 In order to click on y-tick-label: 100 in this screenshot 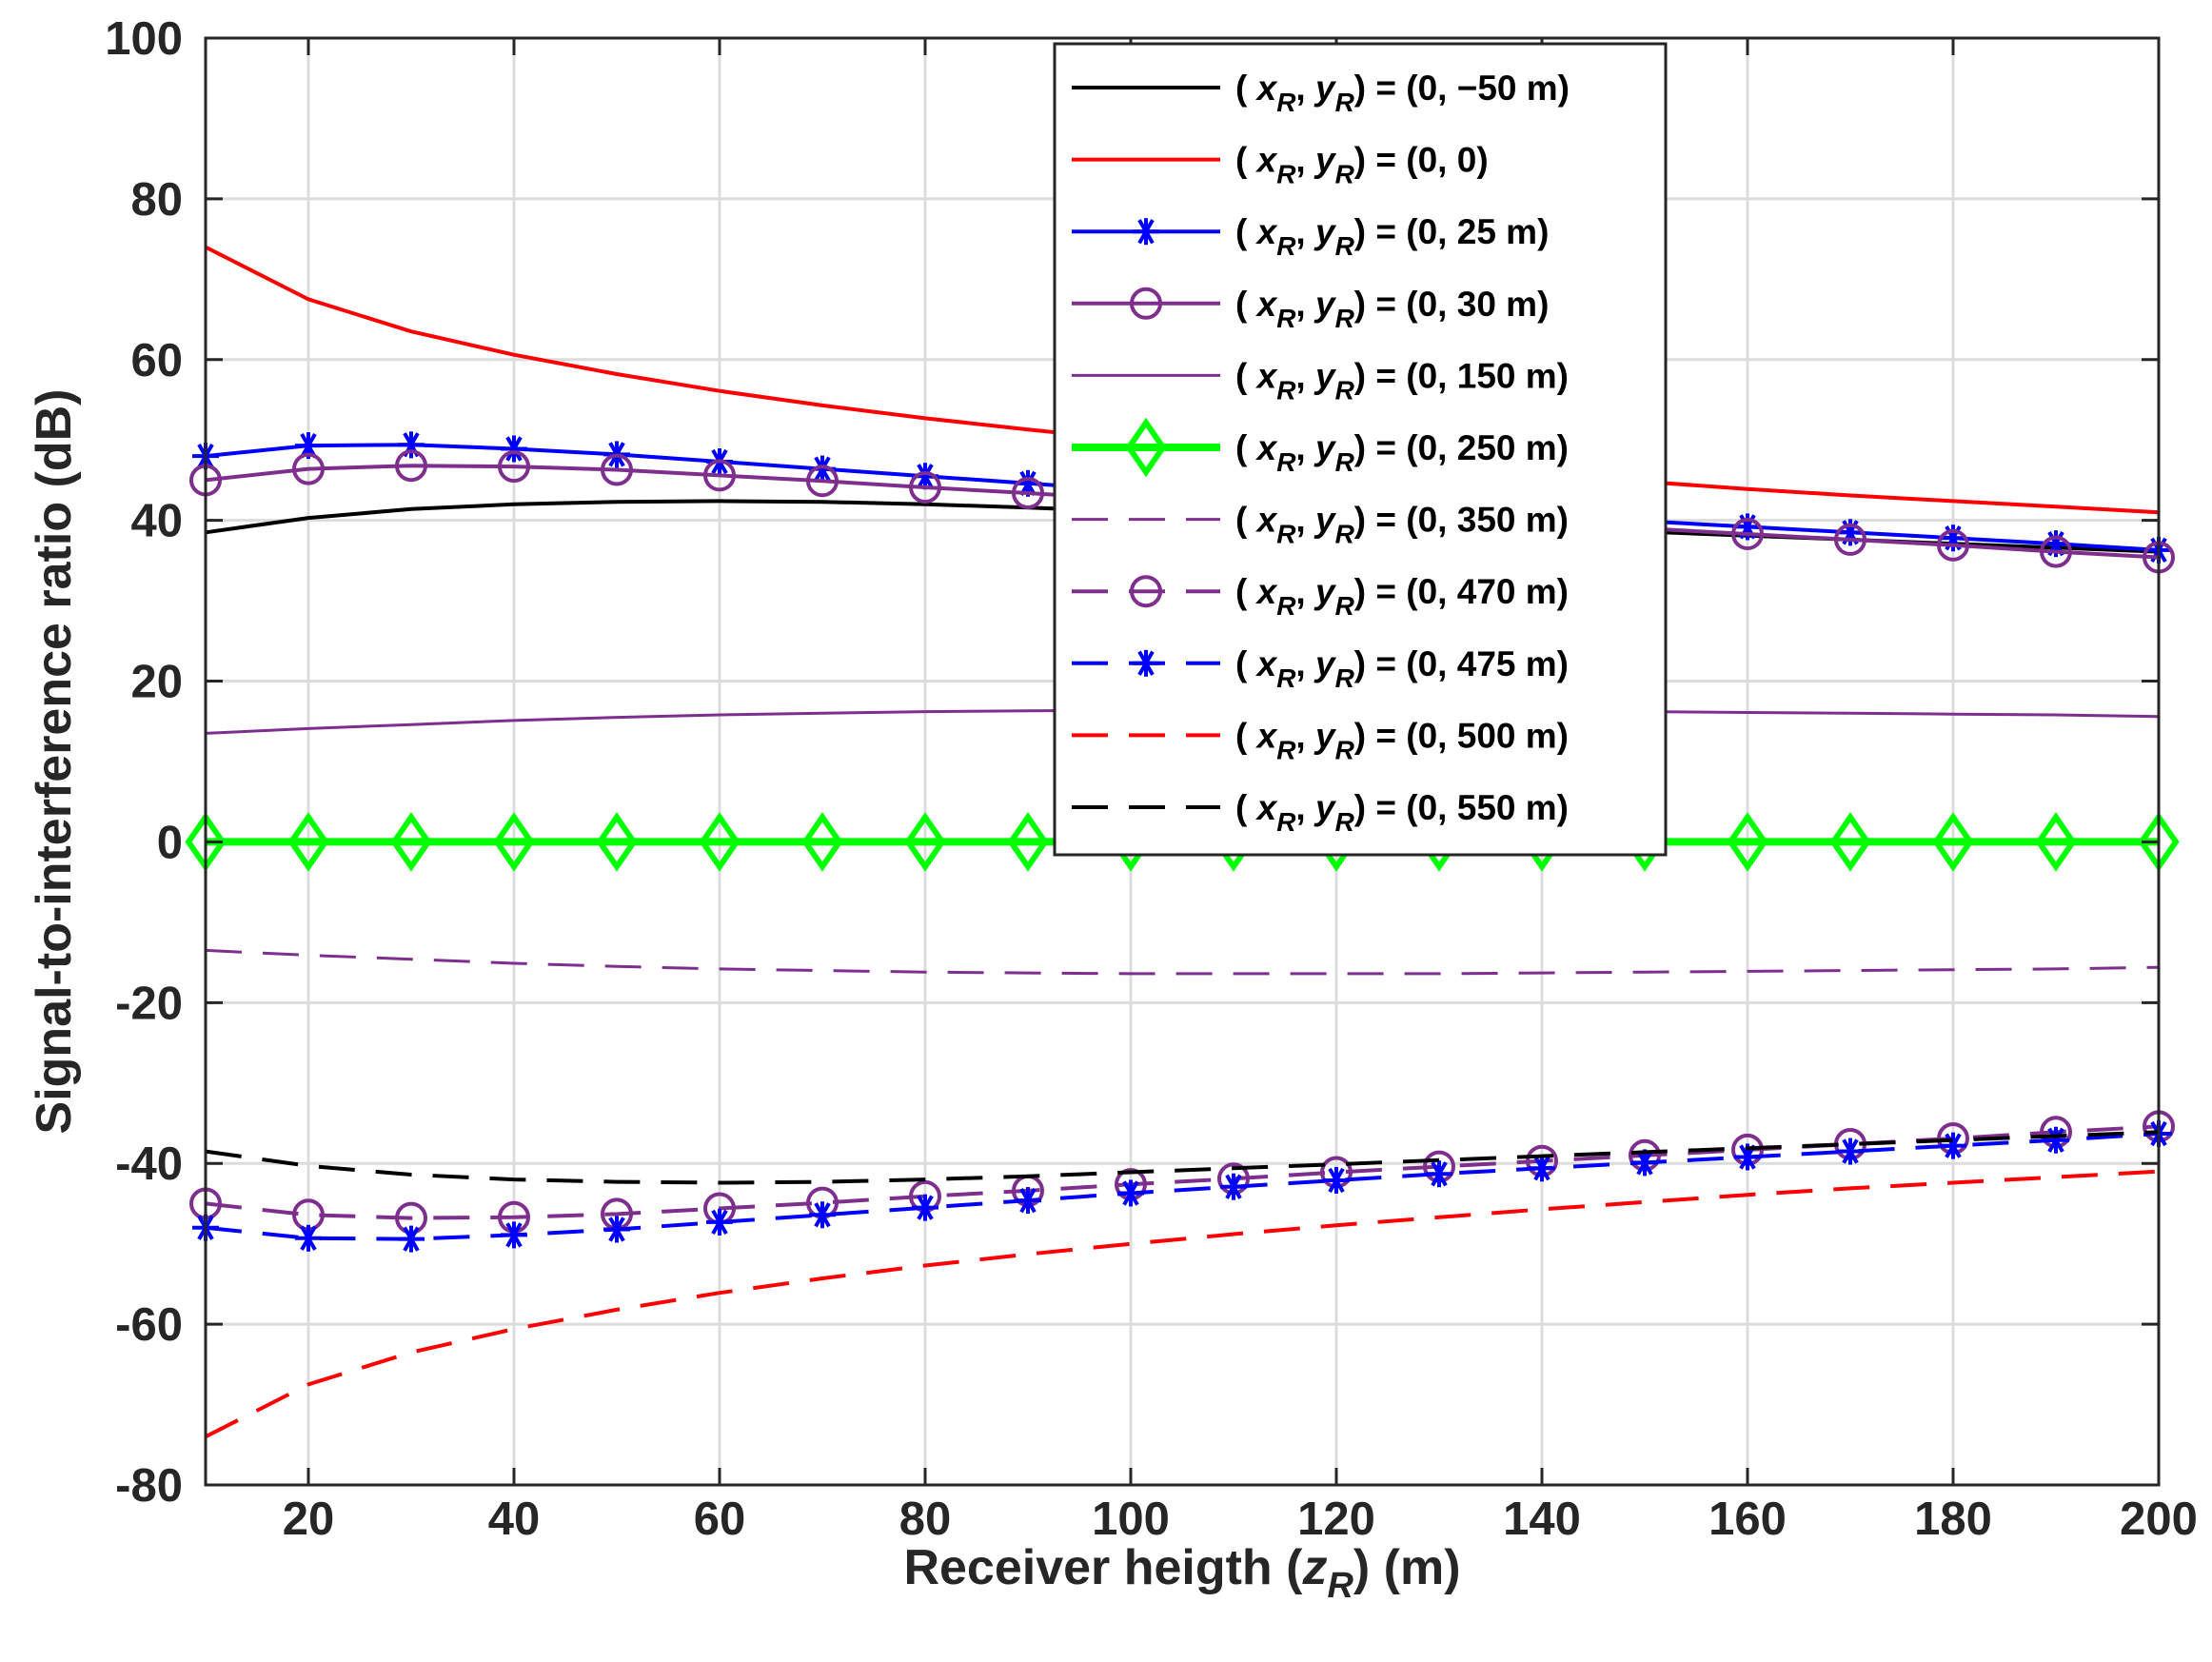, I will do `click(144, 39)`.